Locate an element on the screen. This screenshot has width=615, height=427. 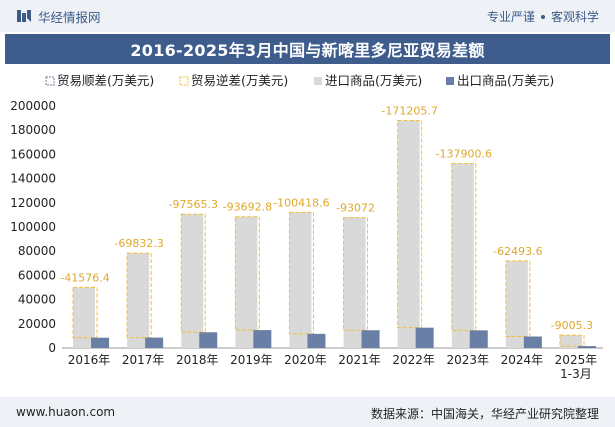
y-tick-label: 80000 is located at coordinates (37, 251).